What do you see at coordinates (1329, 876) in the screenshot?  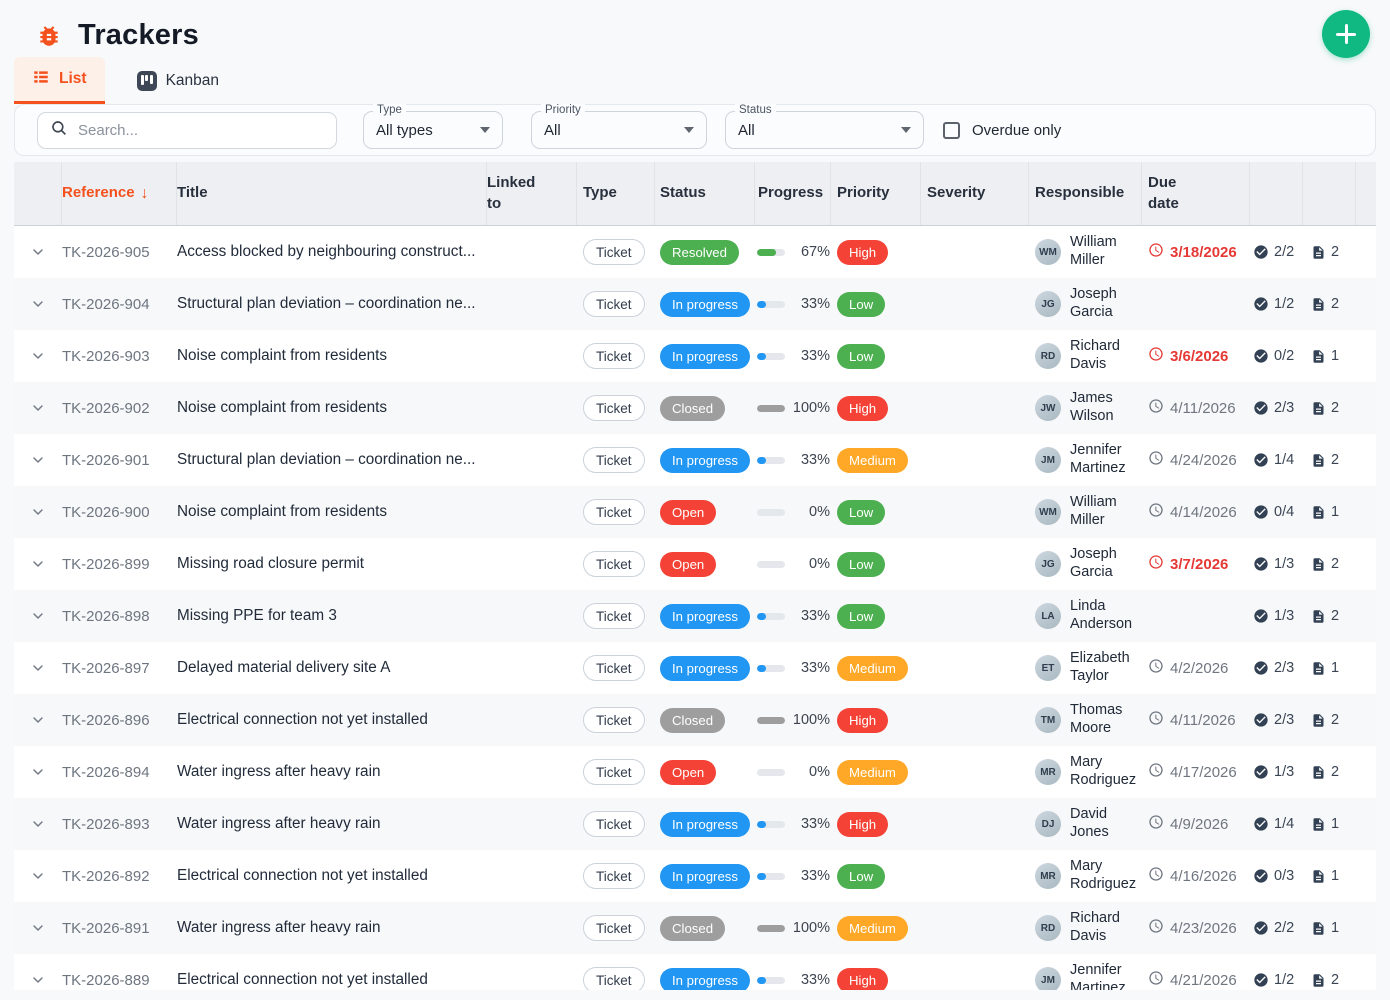 I see `docs-cell: 1` at bounding box center [1329, 876].